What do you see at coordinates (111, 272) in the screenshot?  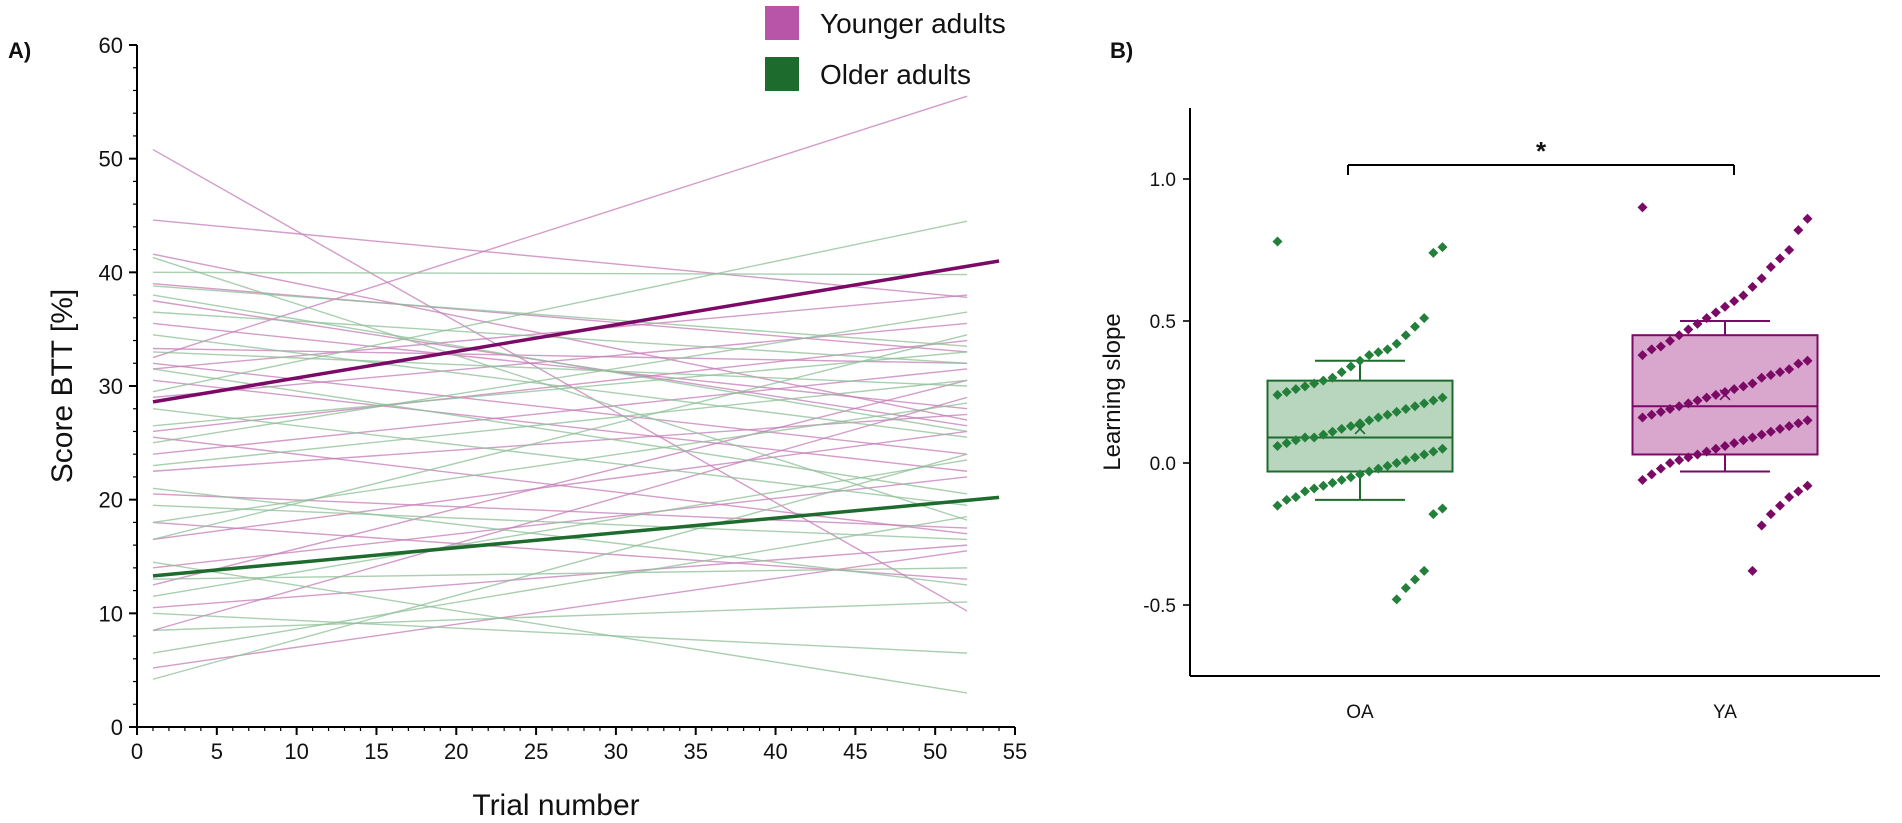 I see `y-tick-label: 40` at bounding box center [111, 272].